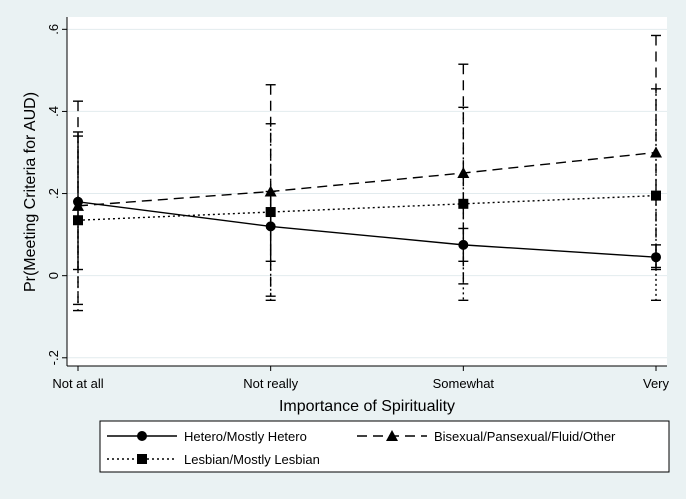  Describe the element at coordinates (53, 193) in the screenshot. I see `y-tick-label-2: .2` at that location.